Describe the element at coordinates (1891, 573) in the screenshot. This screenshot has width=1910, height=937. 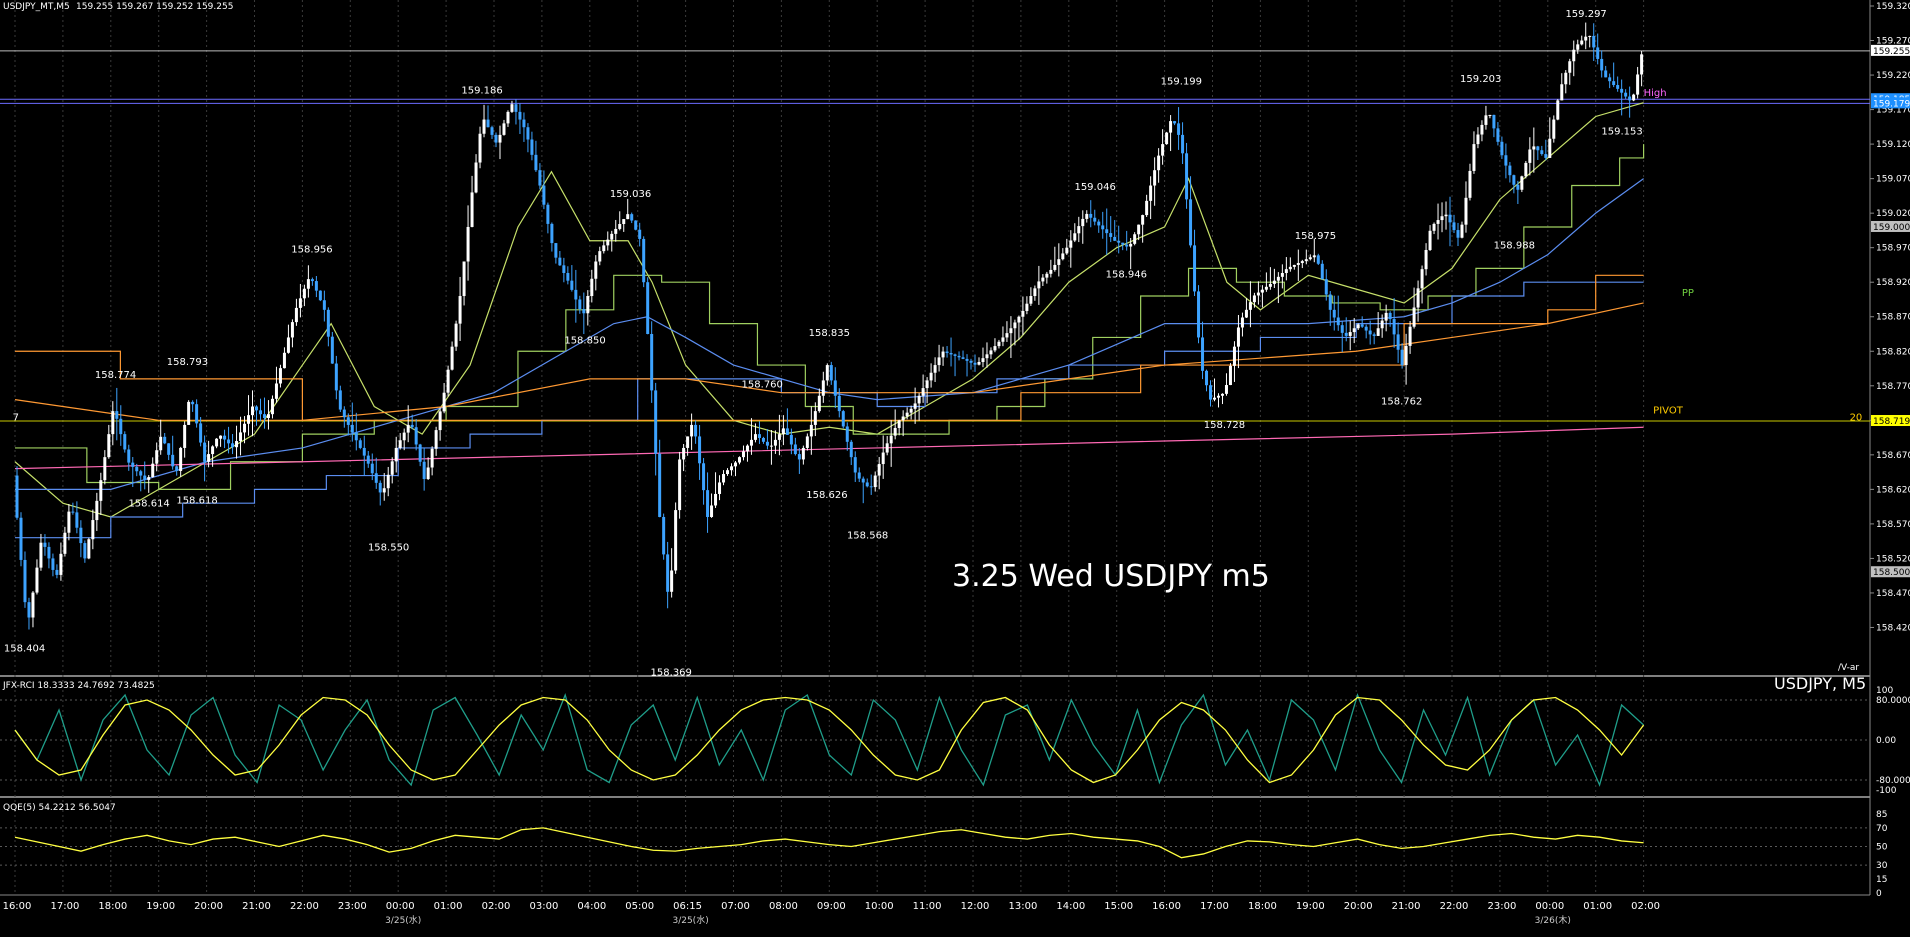
I see `price-highlight-label: 158.500` at that location.